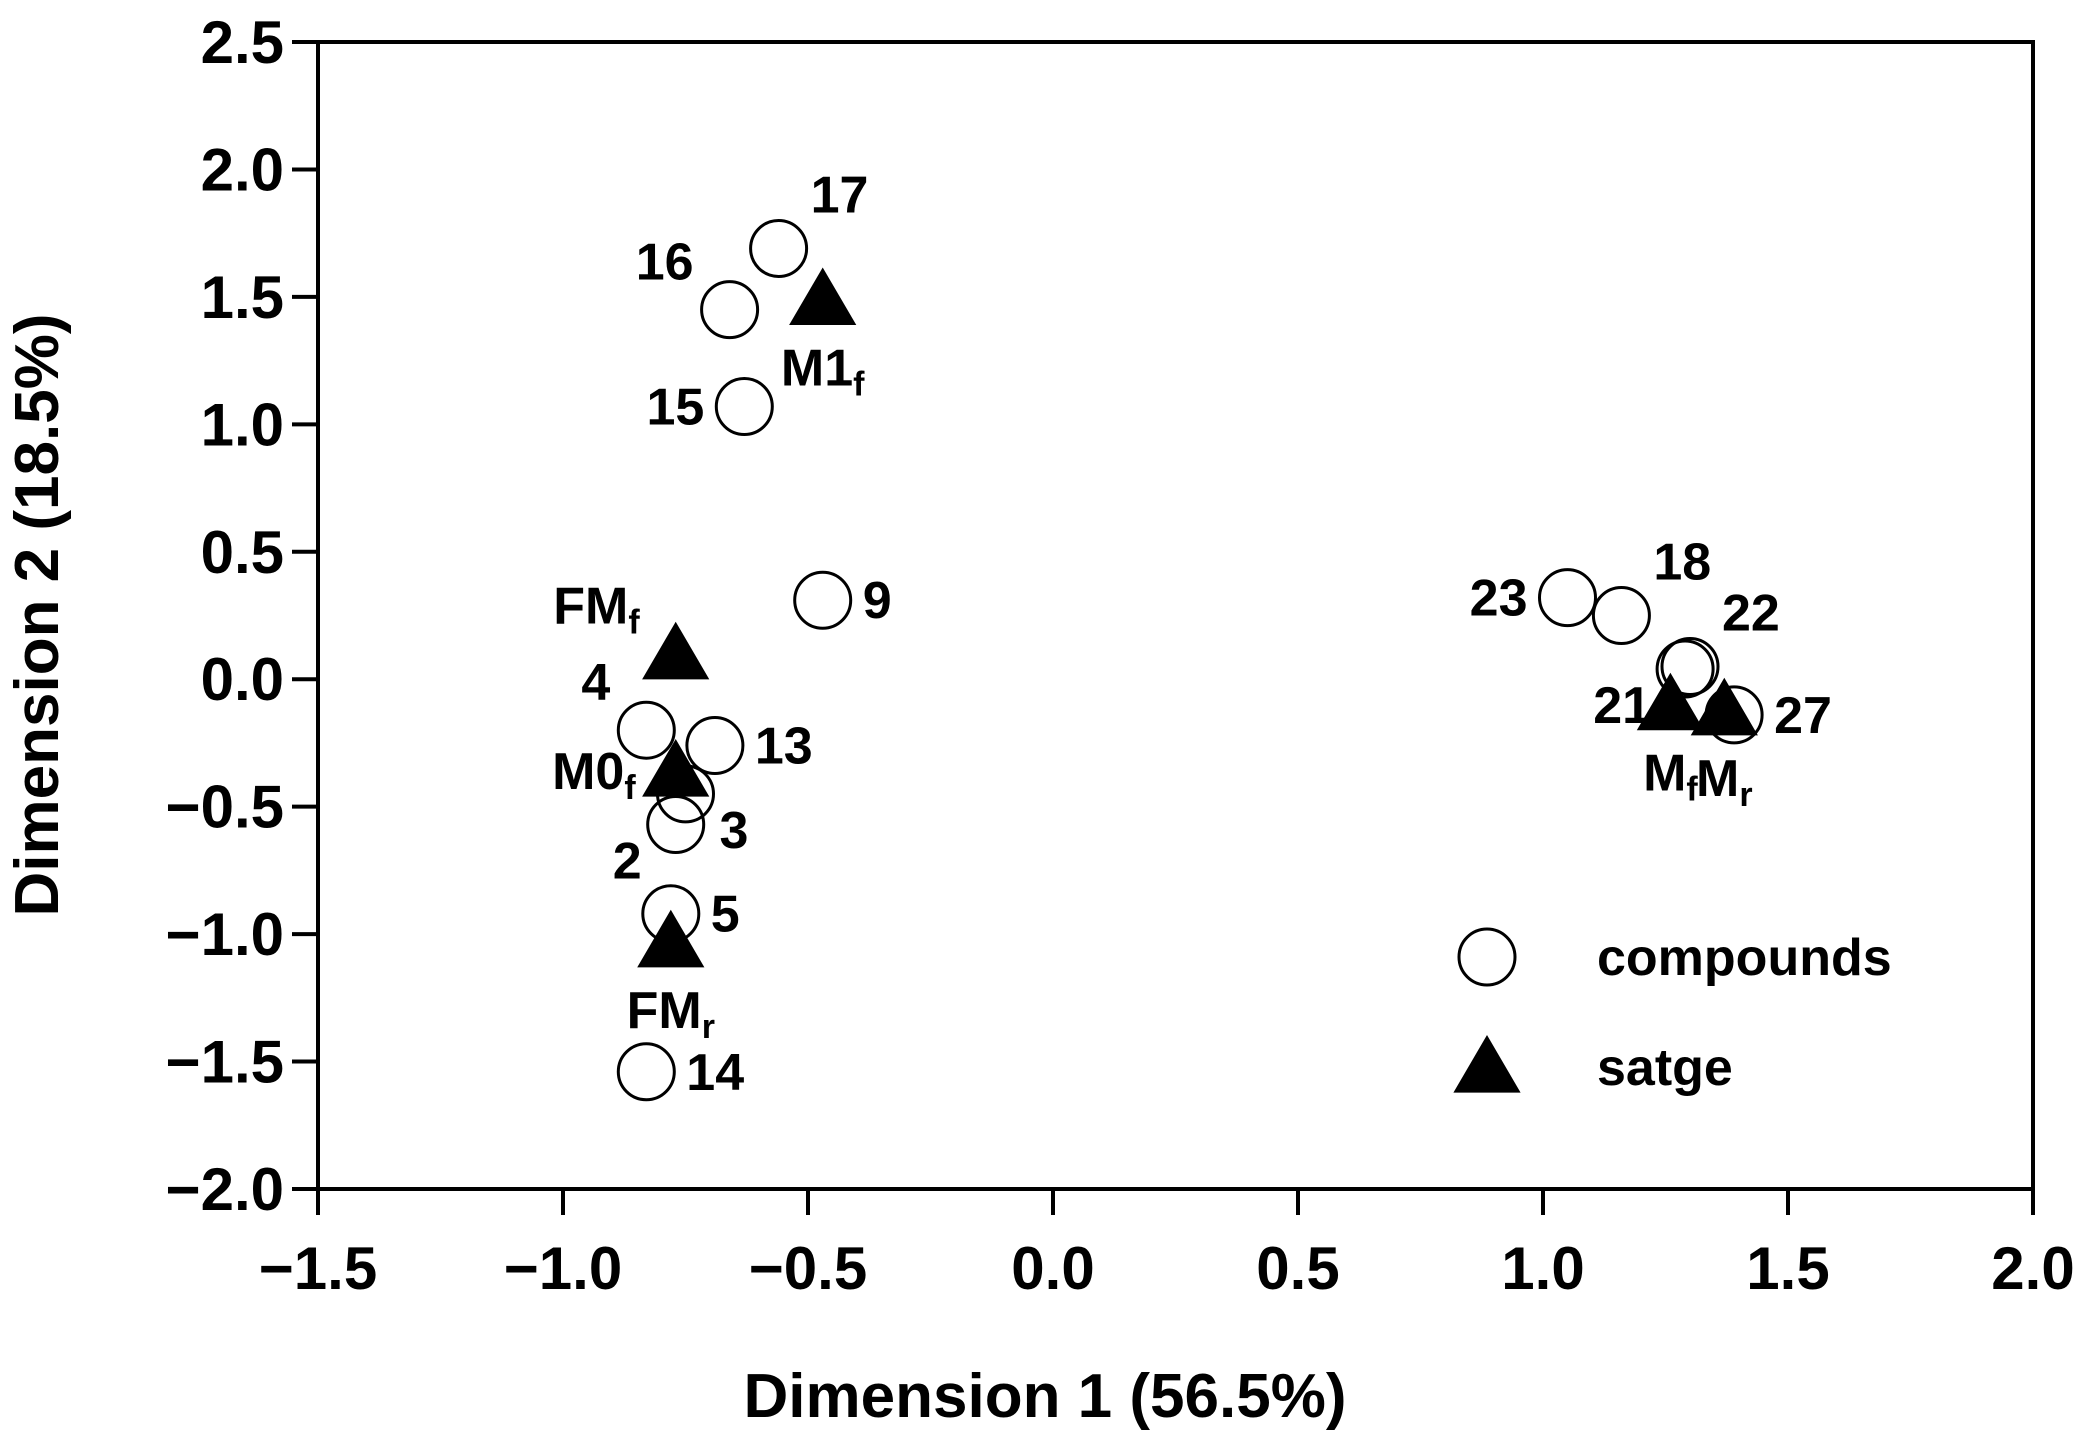  What do you see at coordinates (318, 1268) in the screenshot?
I see `x-tick-label: −1.5` at bounding box center [318, 1268].